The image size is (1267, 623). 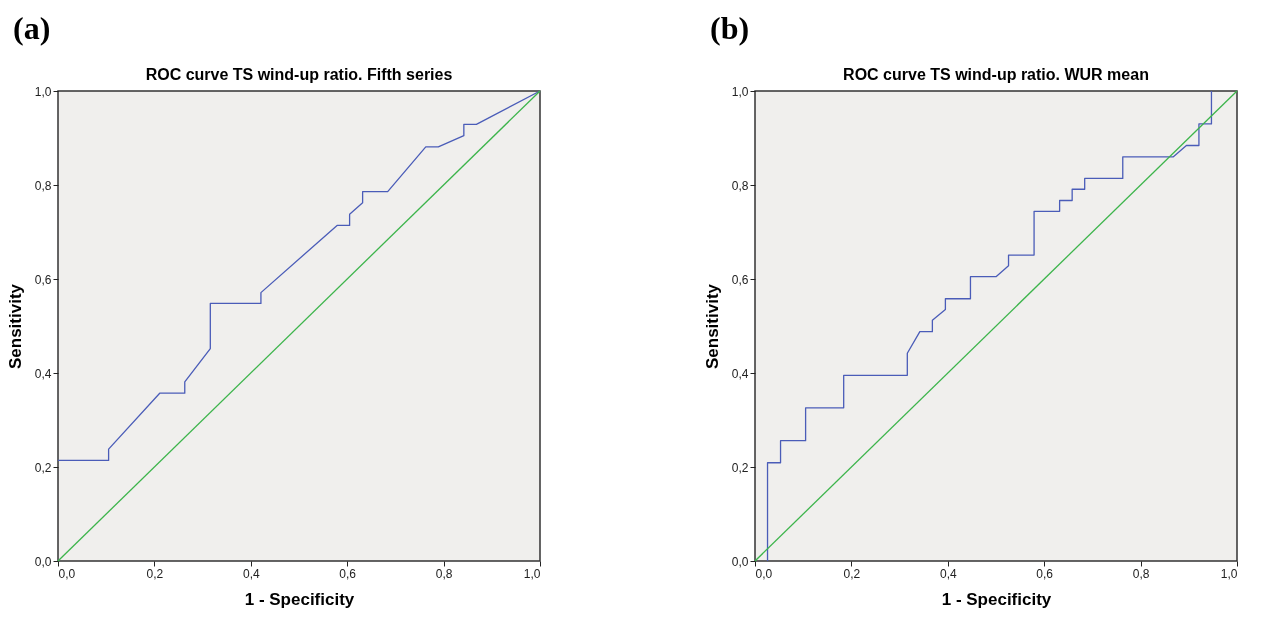 What do you see at coordinates (299, 74) in the screenshot?
I see `chart-title: ROC curve TS wind-up ratio. Fifth series` at bounding box center [299, 74].